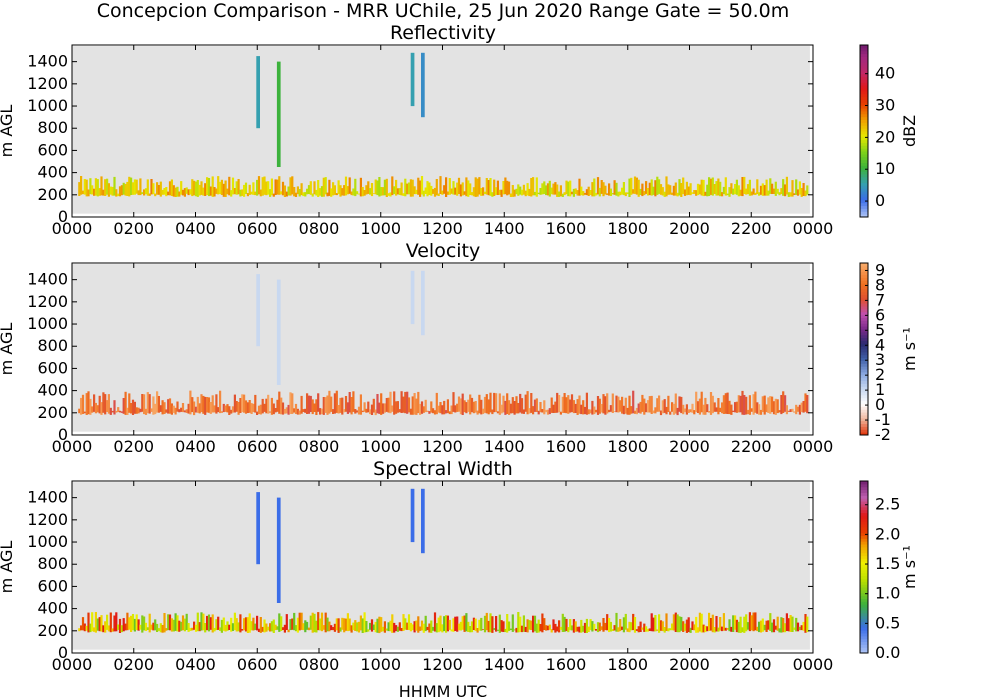 The height and width of the screenshot is (700, 1000). Describe the element at coordinates (442, 228) in the screenshot. I see `x-tick-label: 1200` at that location.